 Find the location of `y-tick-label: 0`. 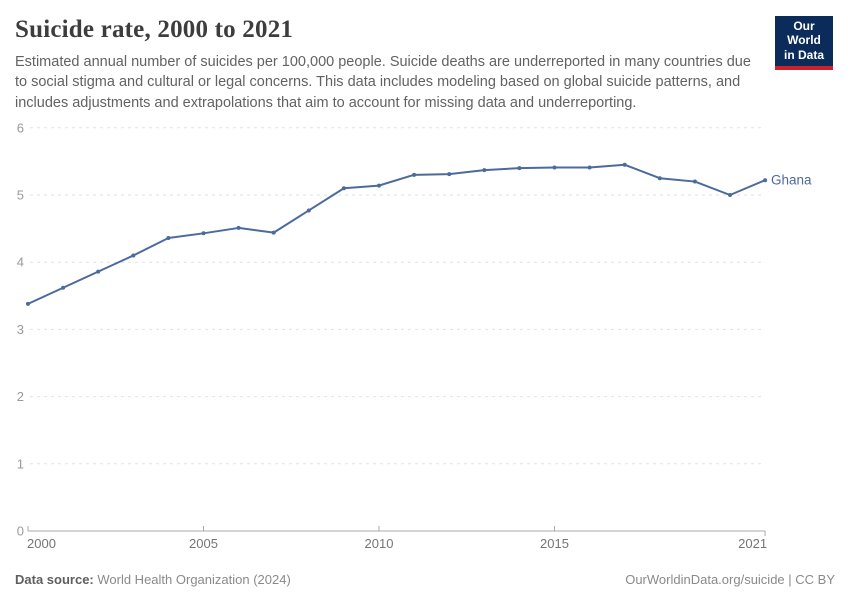

y-tick-label: 0 is located at coordinates (20, 531).